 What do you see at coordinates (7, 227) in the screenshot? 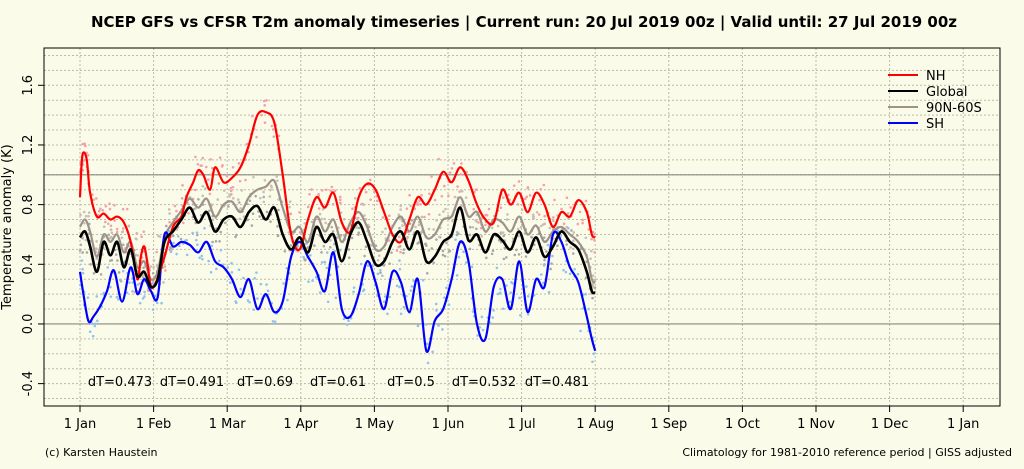
I see `y-axis-title: Temperature anomaly (K)` at bounding box center [7, 227].